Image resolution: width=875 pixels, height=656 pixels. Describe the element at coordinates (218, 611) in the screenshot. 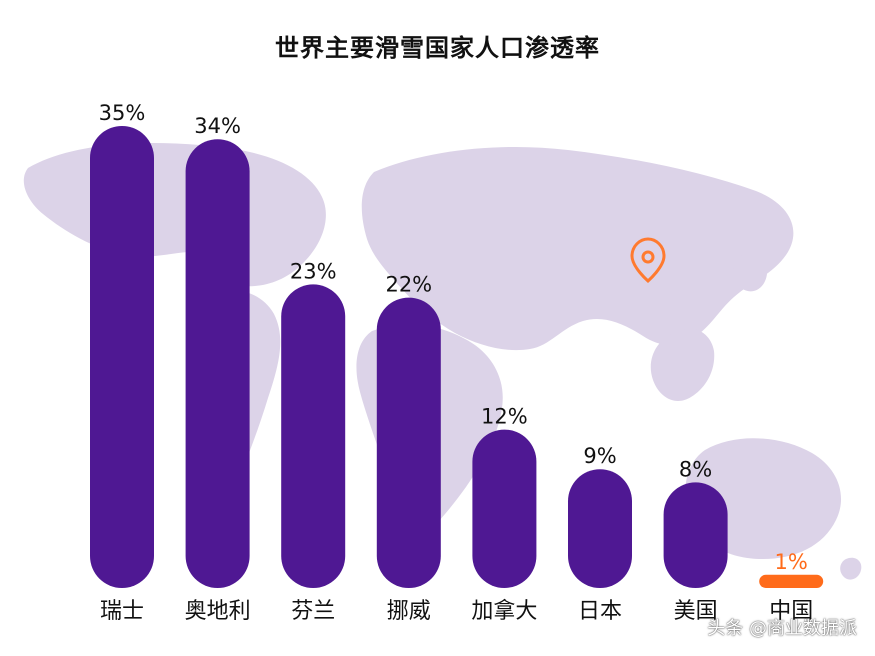

I see `category-label-1: 奥地利` at that location.